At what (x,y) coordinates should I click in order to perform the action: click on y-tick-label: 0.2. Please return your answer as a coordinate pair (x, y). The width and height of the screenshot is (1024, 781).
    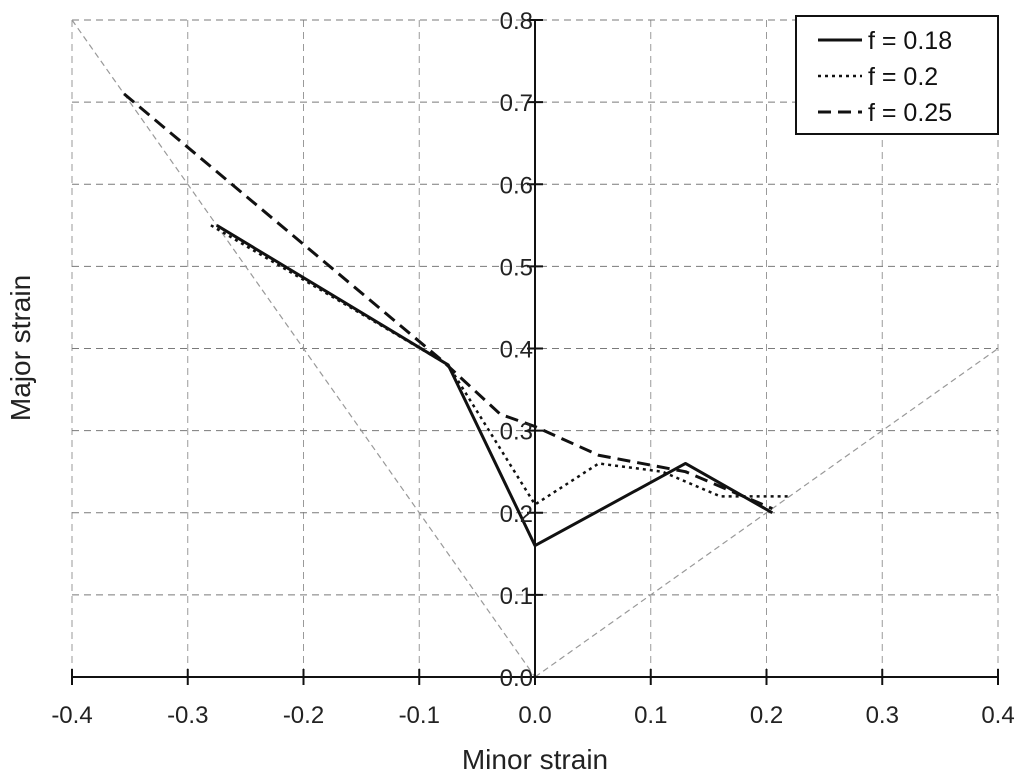
    Looking at the image, I should click on (516, 514).